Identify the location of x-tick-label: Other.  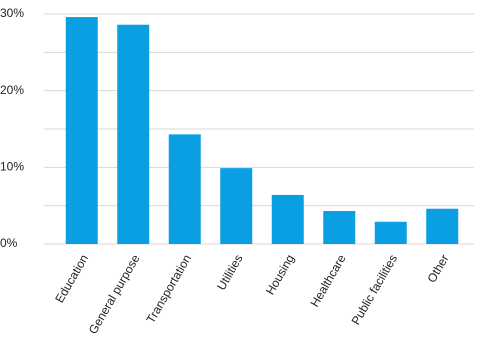
(437, 268).